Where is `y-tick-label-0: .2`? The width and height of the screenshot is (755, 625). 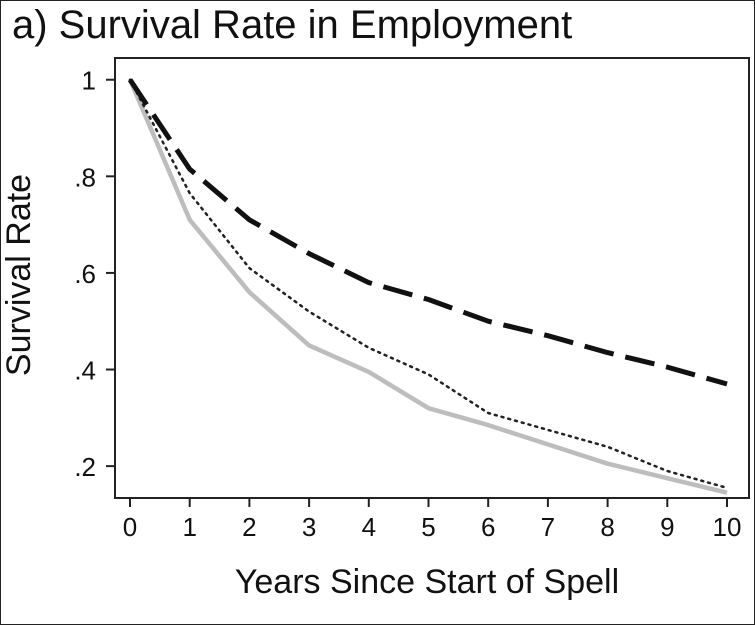
y-tick-label-0: .2 is located at coordinates (85, 467).